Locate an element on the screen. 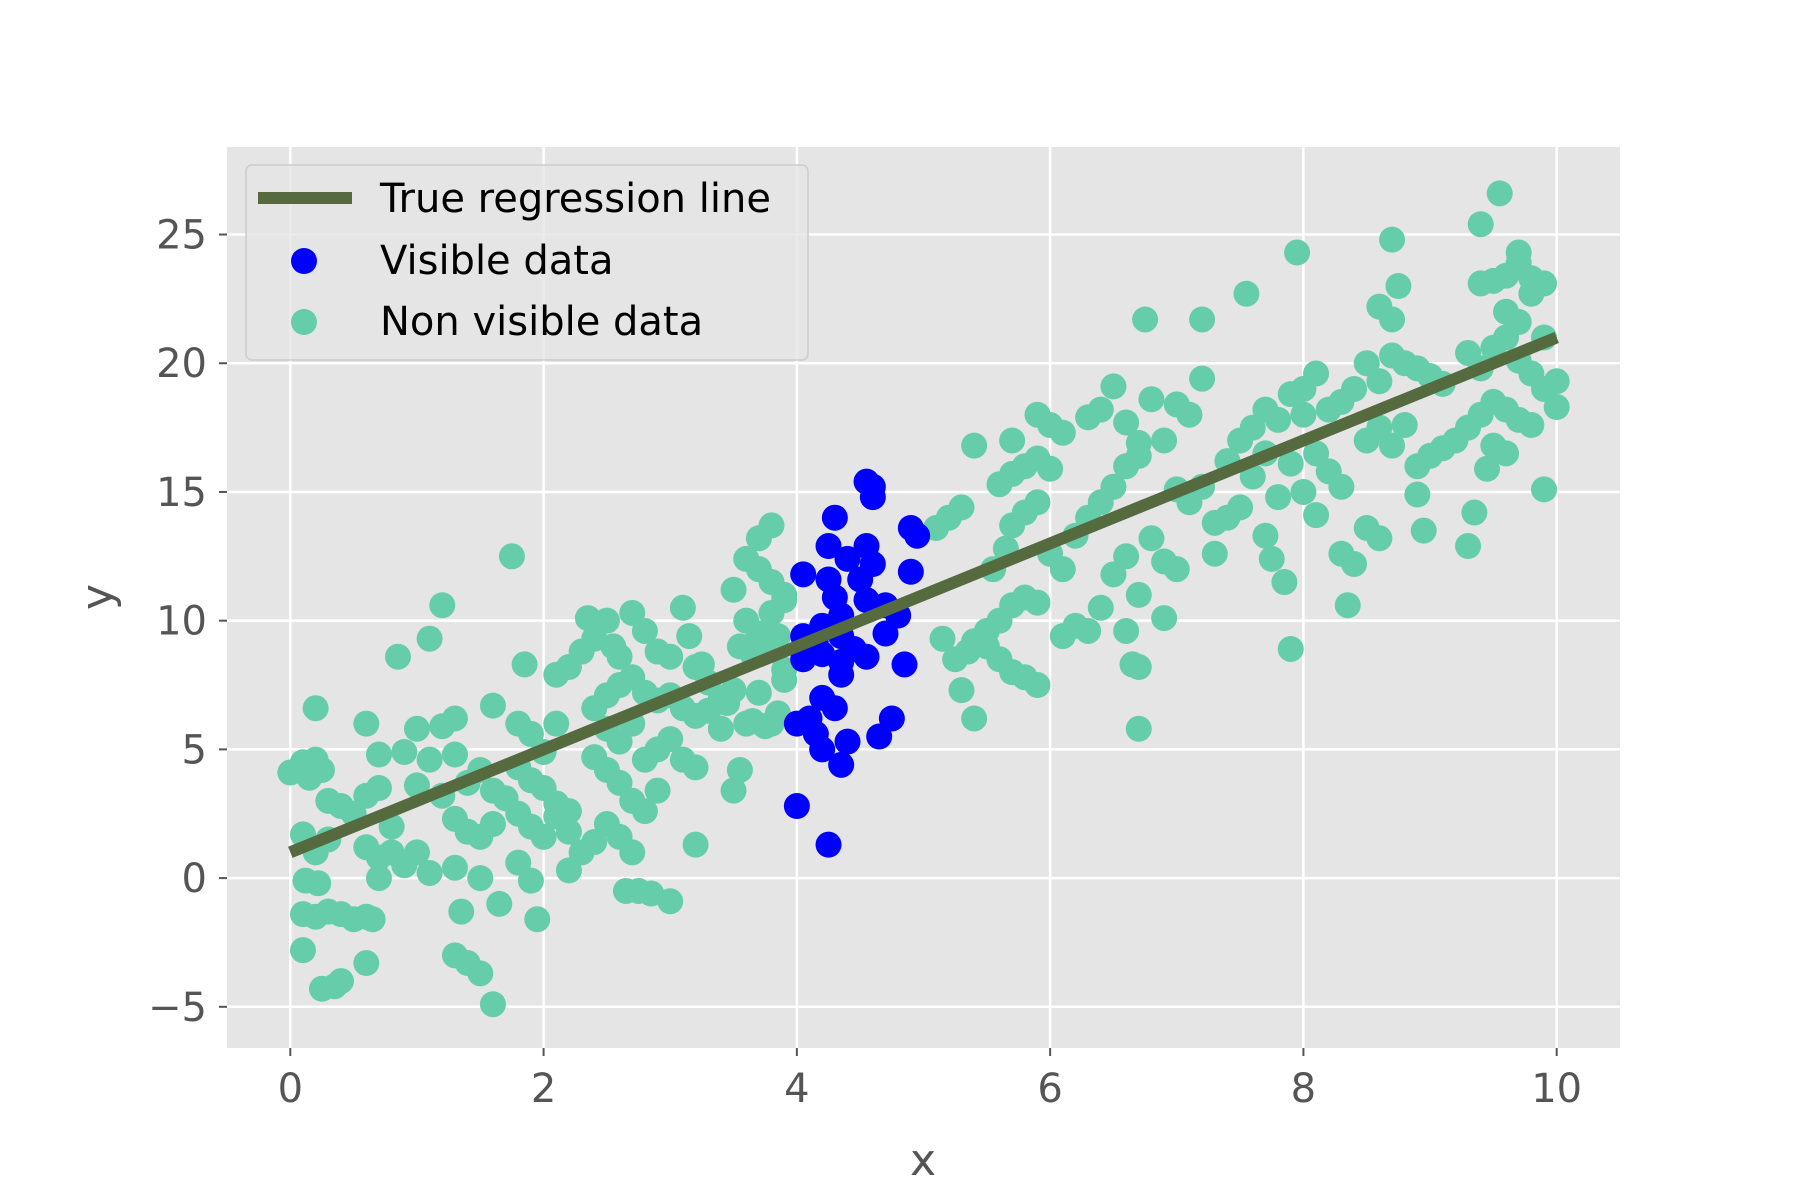 The width and height of the screenshot is (1800, 1200). x-tick-label: 10 is located at coordinates (1556, 1089).